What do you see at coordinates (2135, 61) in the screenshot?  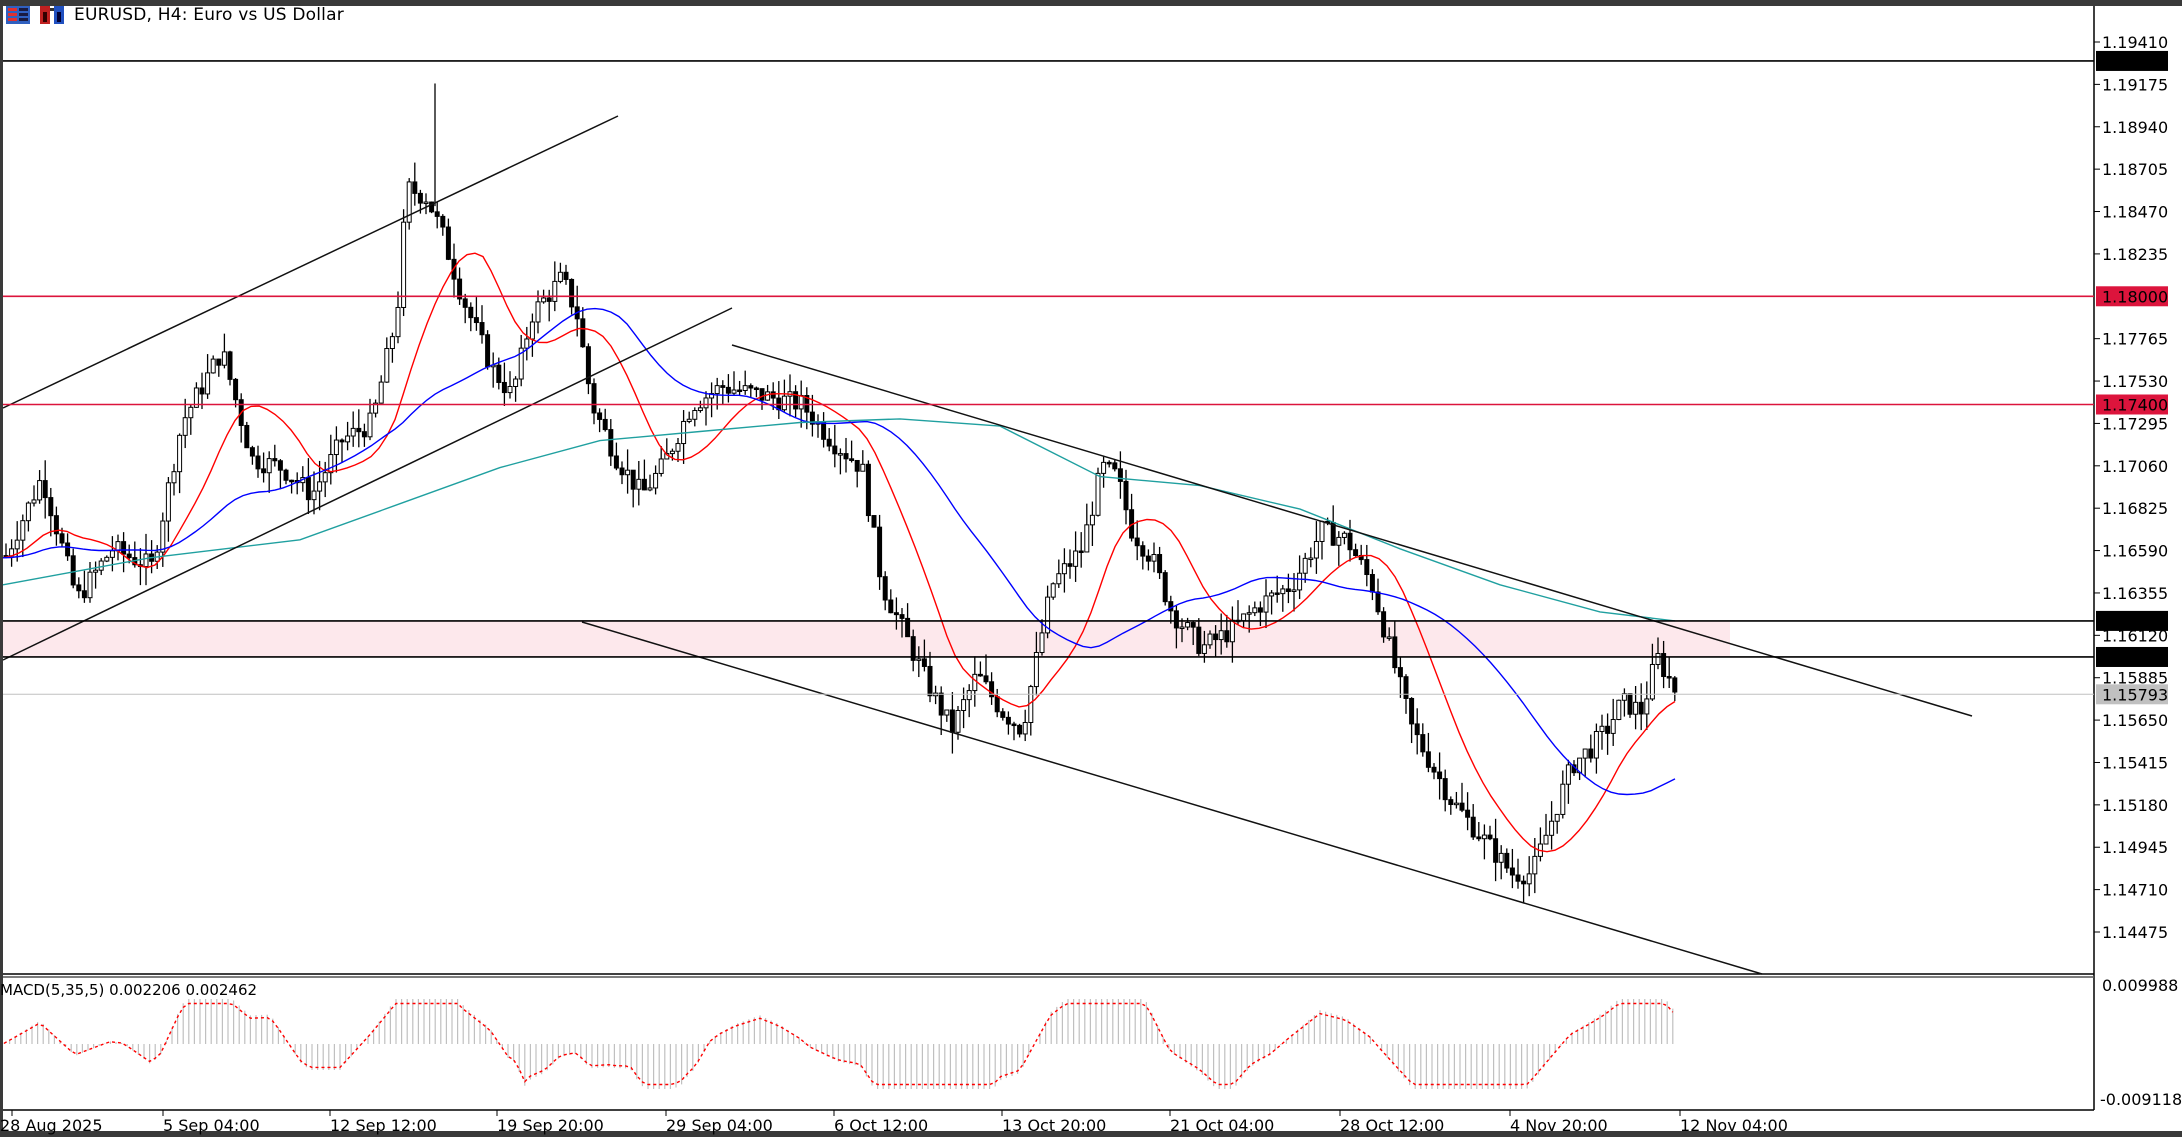 I see `svg-text: 1.19305` at bounding box center [2135, 61].